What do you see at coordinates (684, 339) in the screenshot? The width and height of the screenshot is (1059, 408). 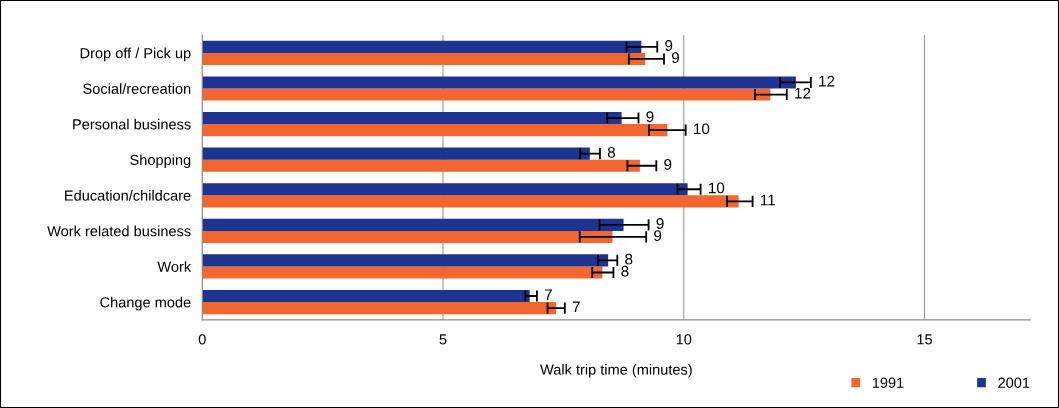 I see `x-tick-label: 10` at bounding box center [684, 339].